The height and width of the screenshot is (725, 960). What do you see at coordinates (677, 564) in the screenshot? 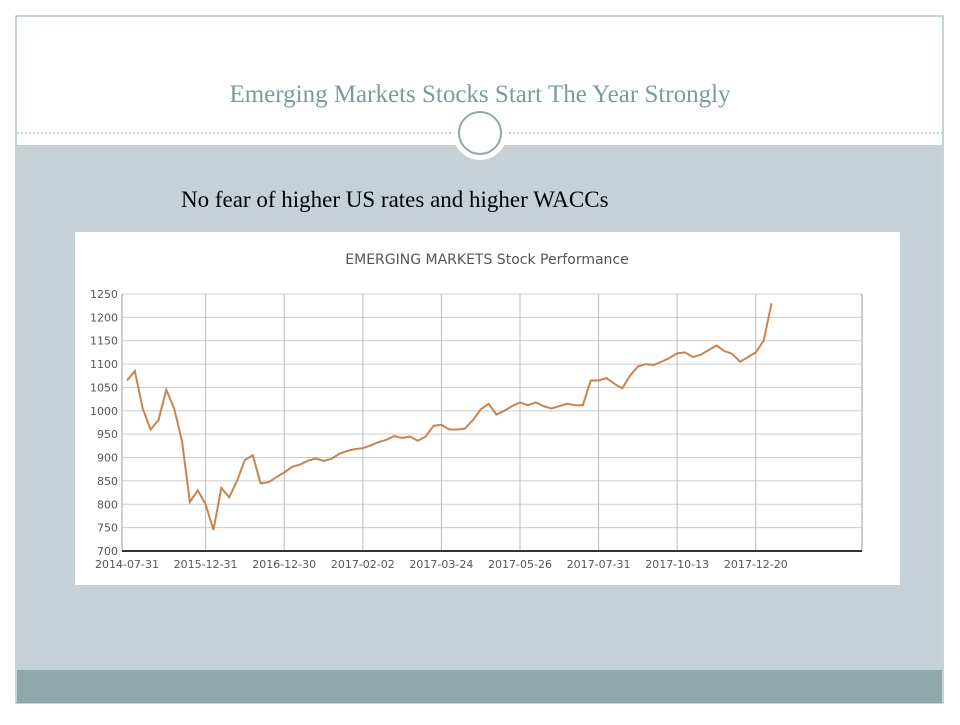
I see `x-tick-label: 2017-10-13` at bounding box center [677, 564].